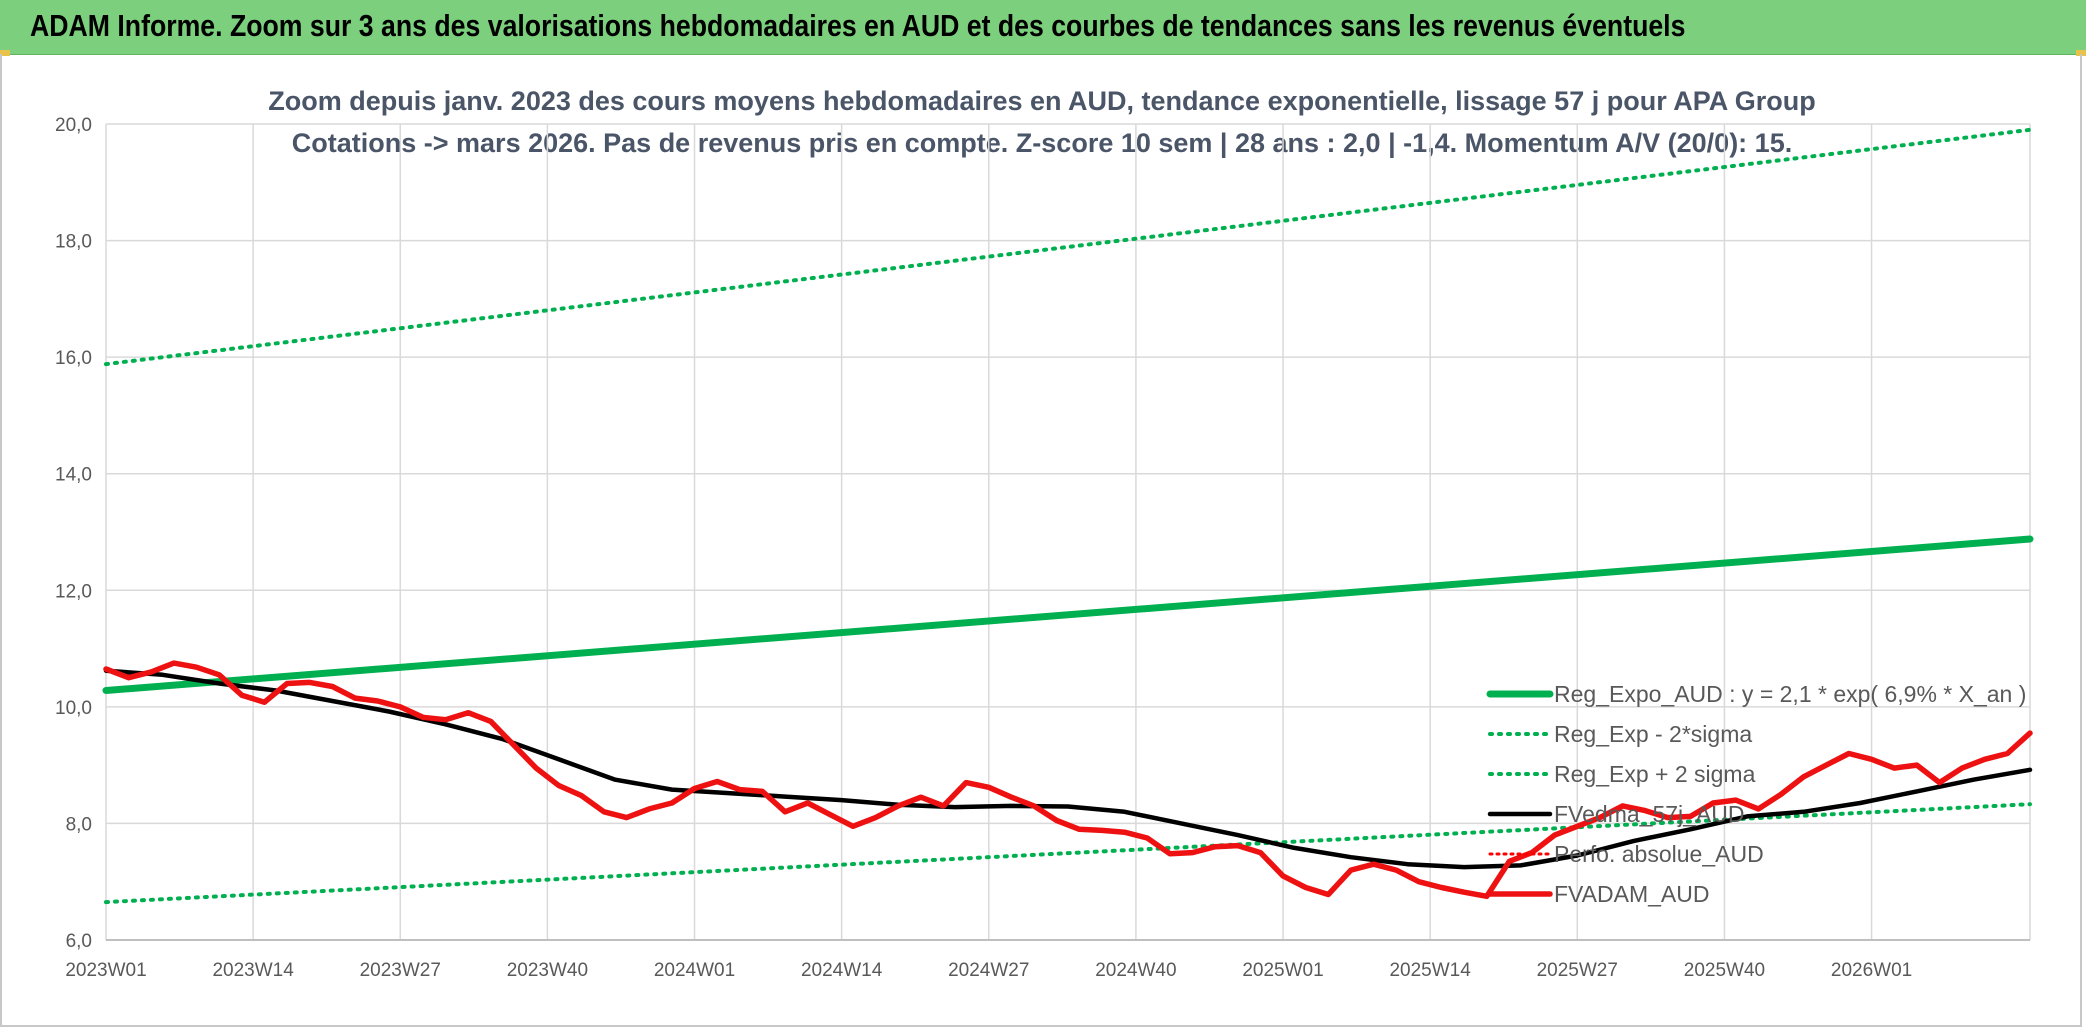 The height and width of the screenshot is (1031, 2086). Describe the element at coordinates (5, 53) in the screenshot. I see `corner-mark-left` at that location.